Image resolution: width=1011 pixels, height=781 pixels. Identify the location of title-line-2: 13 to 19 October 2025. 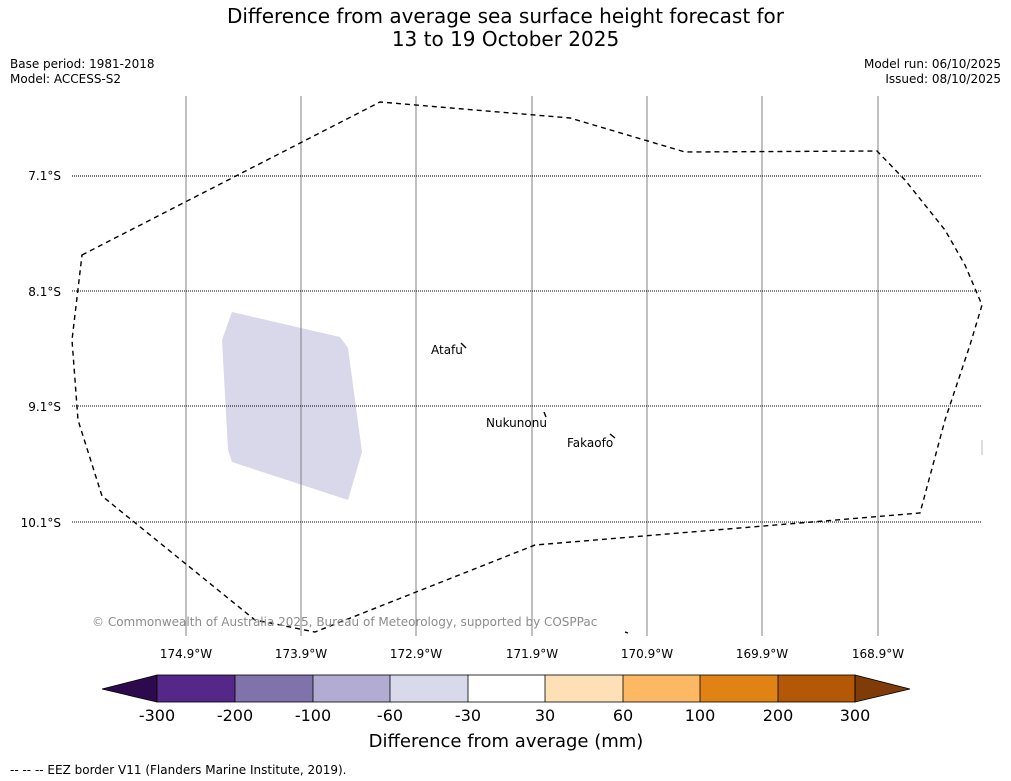
(505, 39).